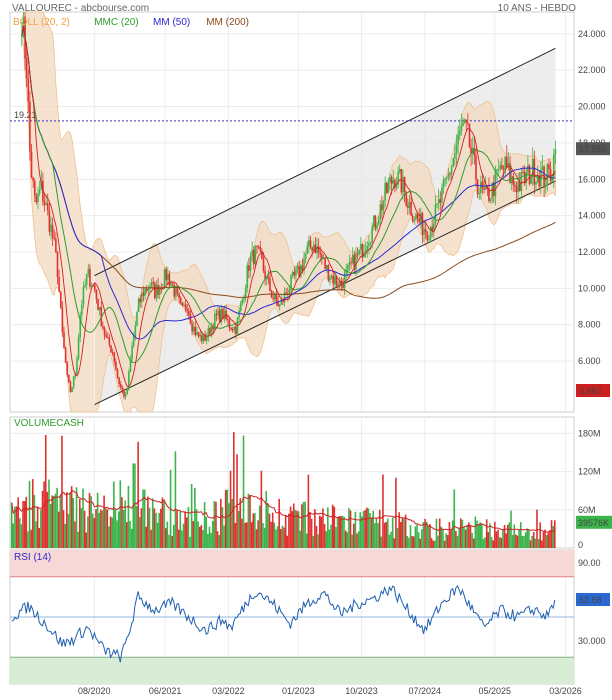 This screenshot has width=612, height=700. Describe the element at coordinates (593, 149) in the screenshot. I see `last-price-badge-bg` at that location.